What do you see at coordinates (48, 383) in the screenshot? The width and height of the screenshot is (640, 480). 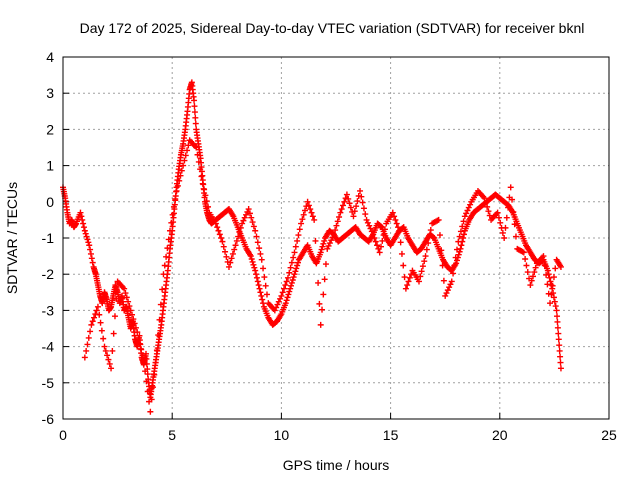 I see `y-tick-label: -5` at bounding box center [48, 383].